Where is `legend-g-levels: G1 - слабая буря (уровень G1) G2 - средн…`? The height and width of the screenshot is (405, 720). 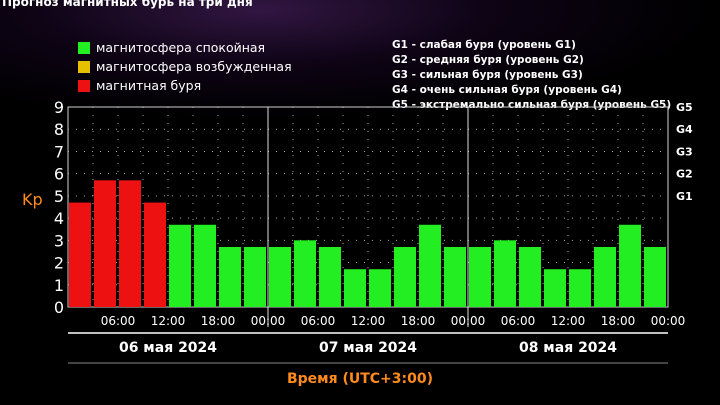
legend-g-levels: G1 - слабая буря (уровень G1) G2 - средн… is located at coordinates (531, 75).